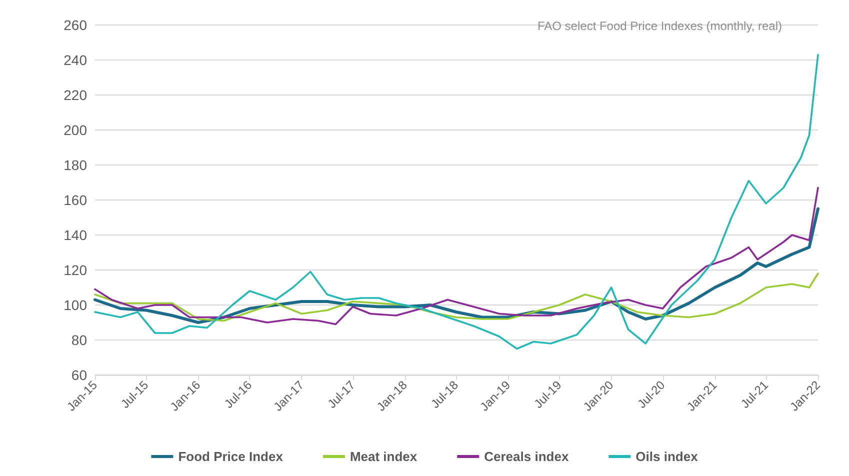  I want to click on legend-label: Cereals index, so click(527, 456).